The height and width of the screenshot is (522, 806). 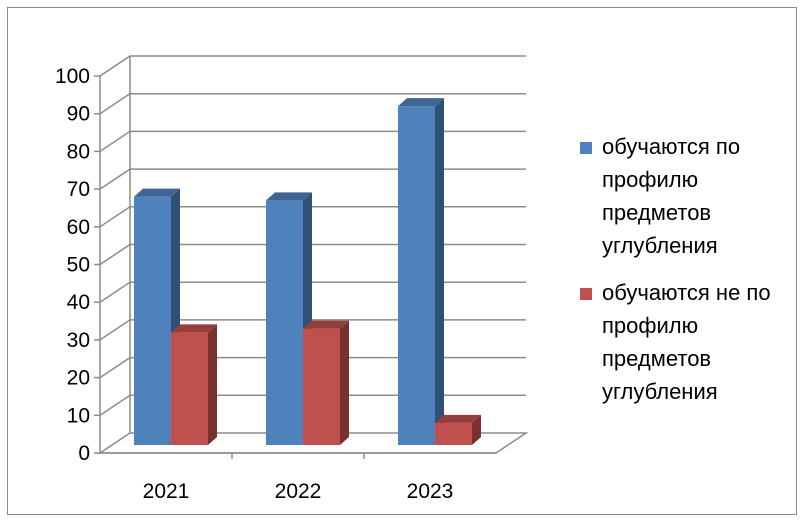 What do you see at coordinates (78, 227) in the screenshot?
I see `y-tick-label-60: 60` at bounding box center [78, 227].